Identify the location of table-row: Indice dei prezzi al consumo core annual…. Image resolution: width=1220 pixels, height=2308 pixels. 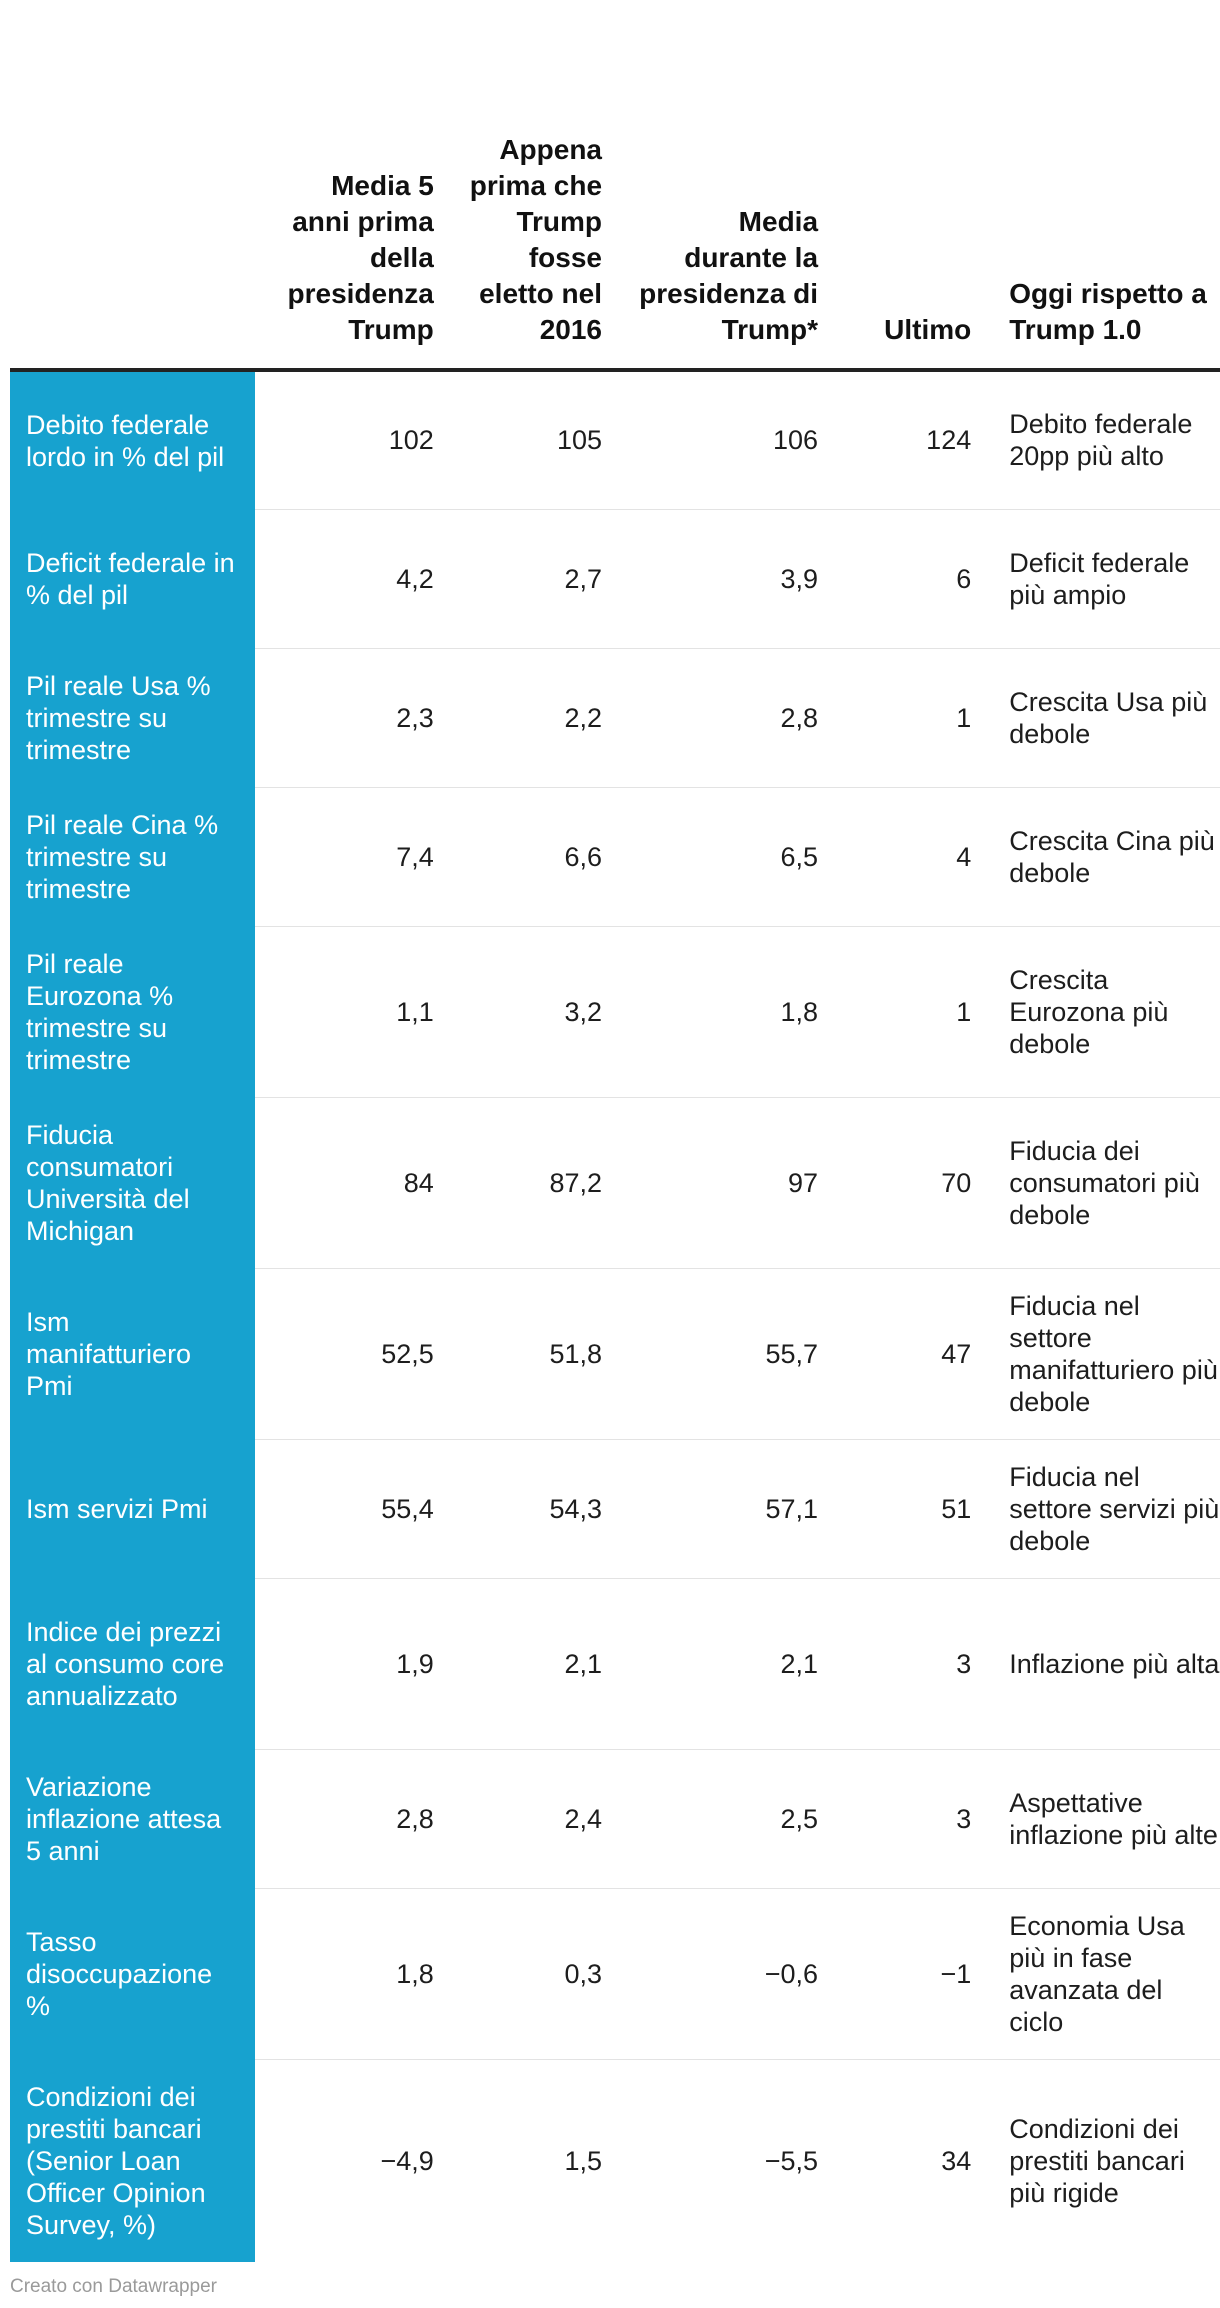
(615, 1664).